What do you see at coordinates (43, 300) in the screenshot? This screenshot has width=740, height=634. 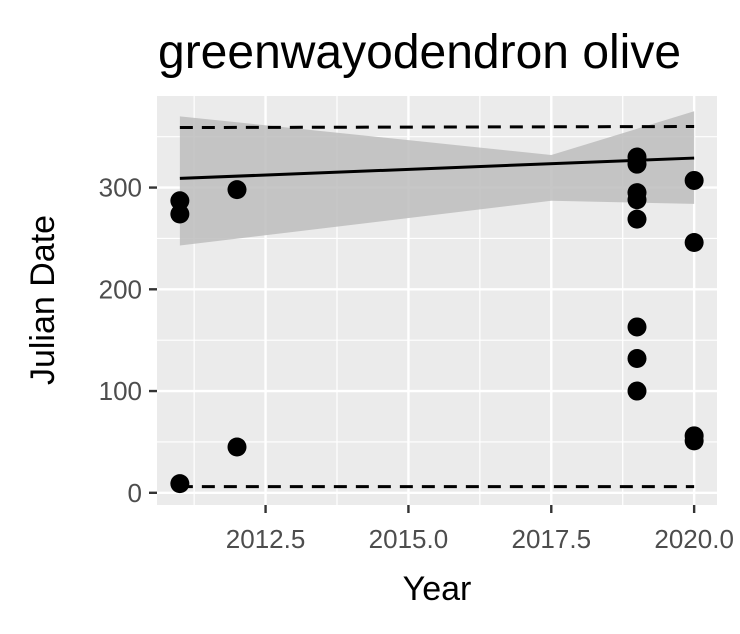 I see `y-axis-title: Julian Date` at bounding box center [43, 300].